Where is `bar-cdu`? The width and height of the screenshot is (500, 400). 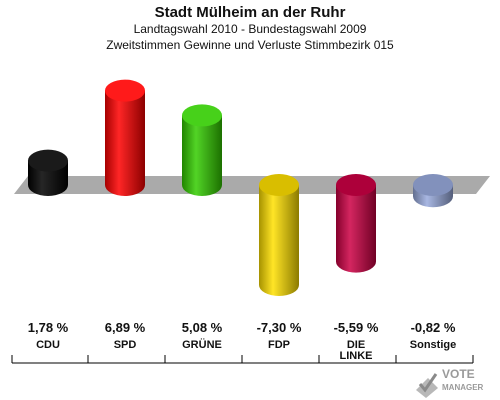
bar-cdu is located at coordinates (48, 172).